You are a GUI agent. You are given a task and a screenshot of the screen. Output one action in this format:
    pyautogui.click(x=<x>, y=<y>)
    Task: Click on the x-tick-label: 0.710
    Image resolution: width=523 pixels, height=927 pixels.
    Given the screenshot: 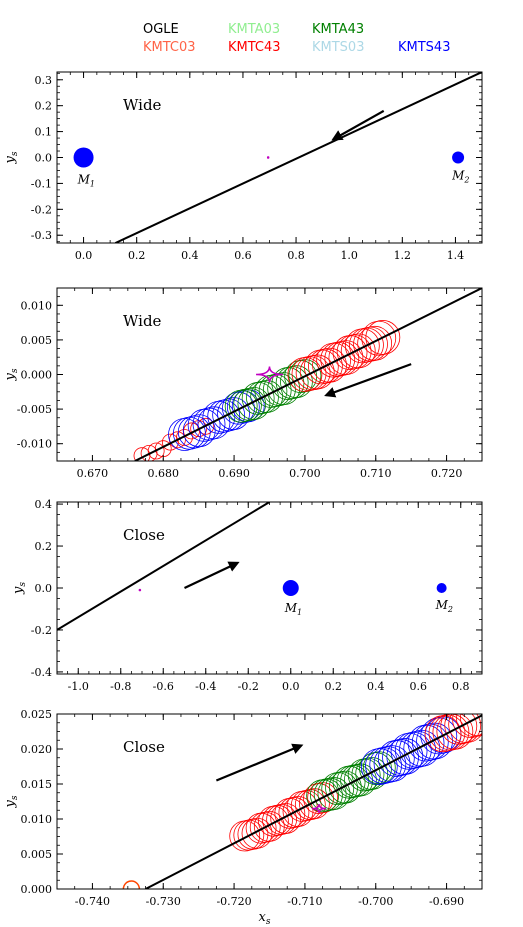 What is the action you would take?
    pyautogui.click(x=376, y=473)
    